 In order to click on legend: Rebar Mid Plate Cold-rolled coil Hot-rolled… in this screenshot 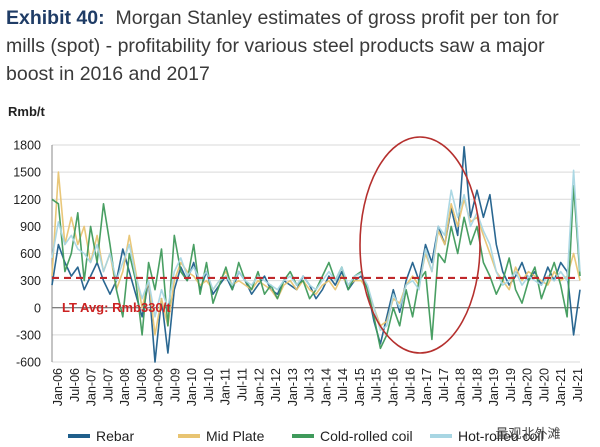, I will do `click(306, 436)`.